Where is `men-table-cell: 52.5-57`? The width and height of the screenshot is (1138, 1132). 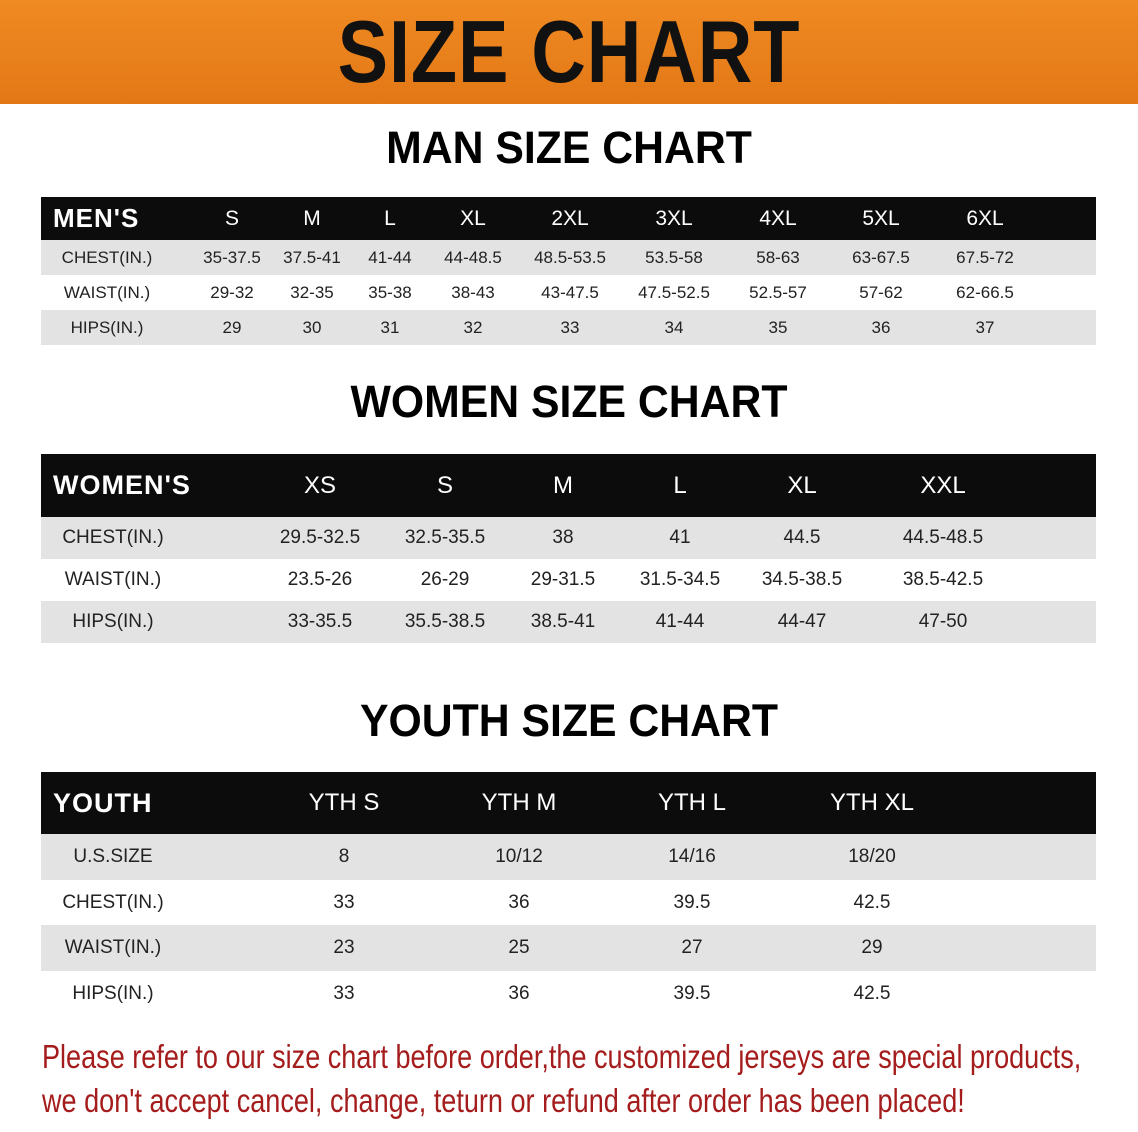 men-table-cell: 52.5-57 is located at coordinates (778, 292).